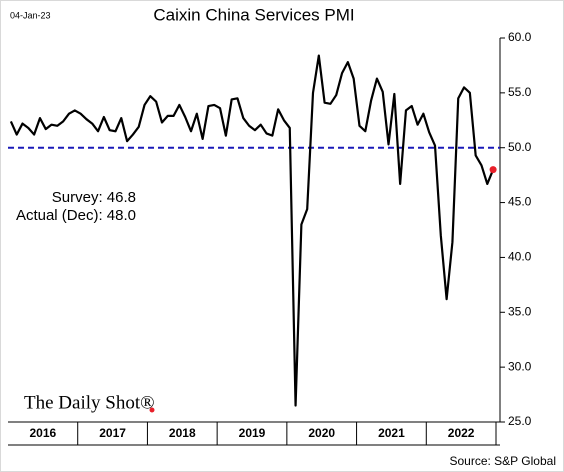  What do you see at coordinates (321, 433) in the screenshot?
I see `x-tick-label: 2020` at bounding box center [321, 433].